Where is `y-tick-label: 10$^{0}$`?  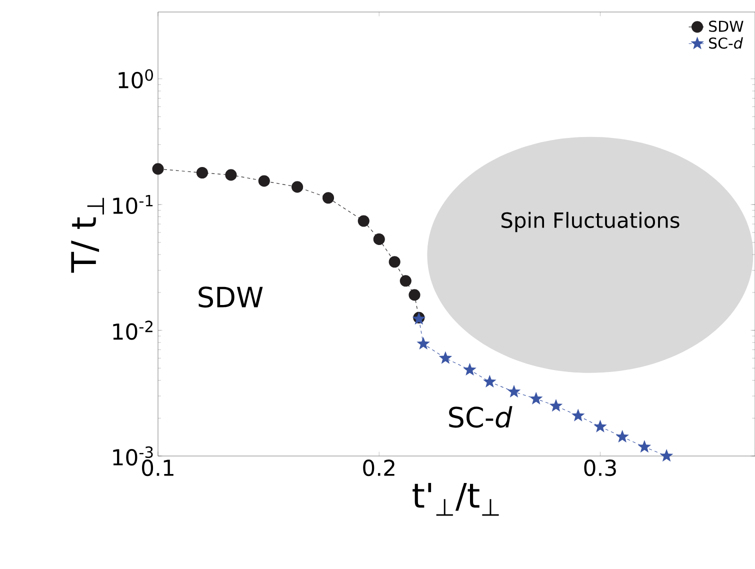
y-tick-label: 10$^{0}$ is located at coordinates (135, 78).